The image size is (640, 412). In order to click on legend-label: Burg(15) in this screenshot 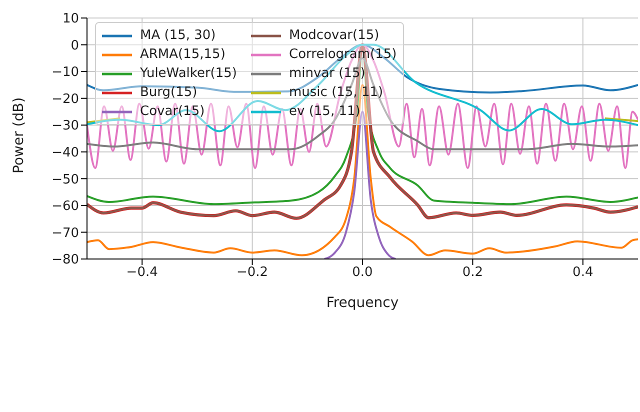, I will do `click(169, 92)`.